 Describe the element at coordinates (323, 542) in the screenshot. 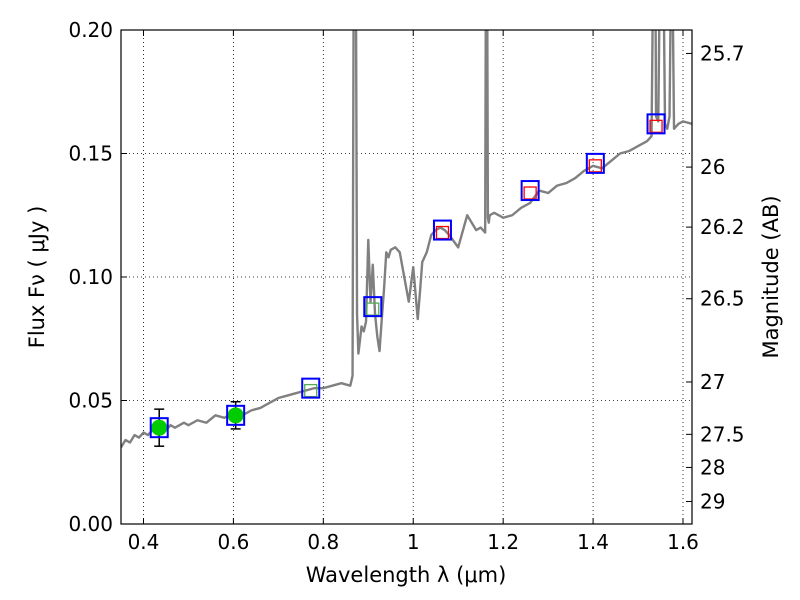

I see `x-tick-label: 0.8` at that location.